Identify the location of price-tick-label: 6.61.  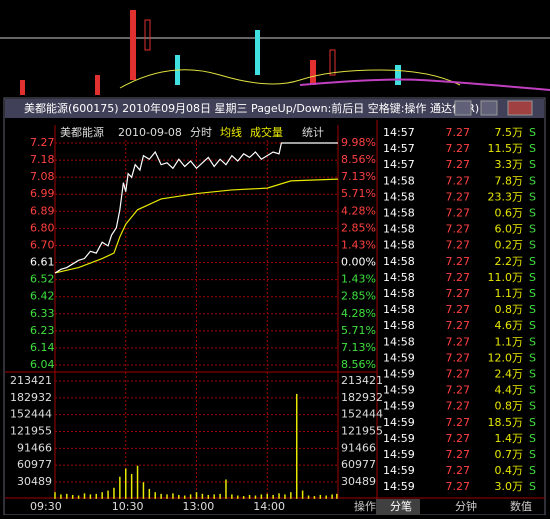
(42, 262).